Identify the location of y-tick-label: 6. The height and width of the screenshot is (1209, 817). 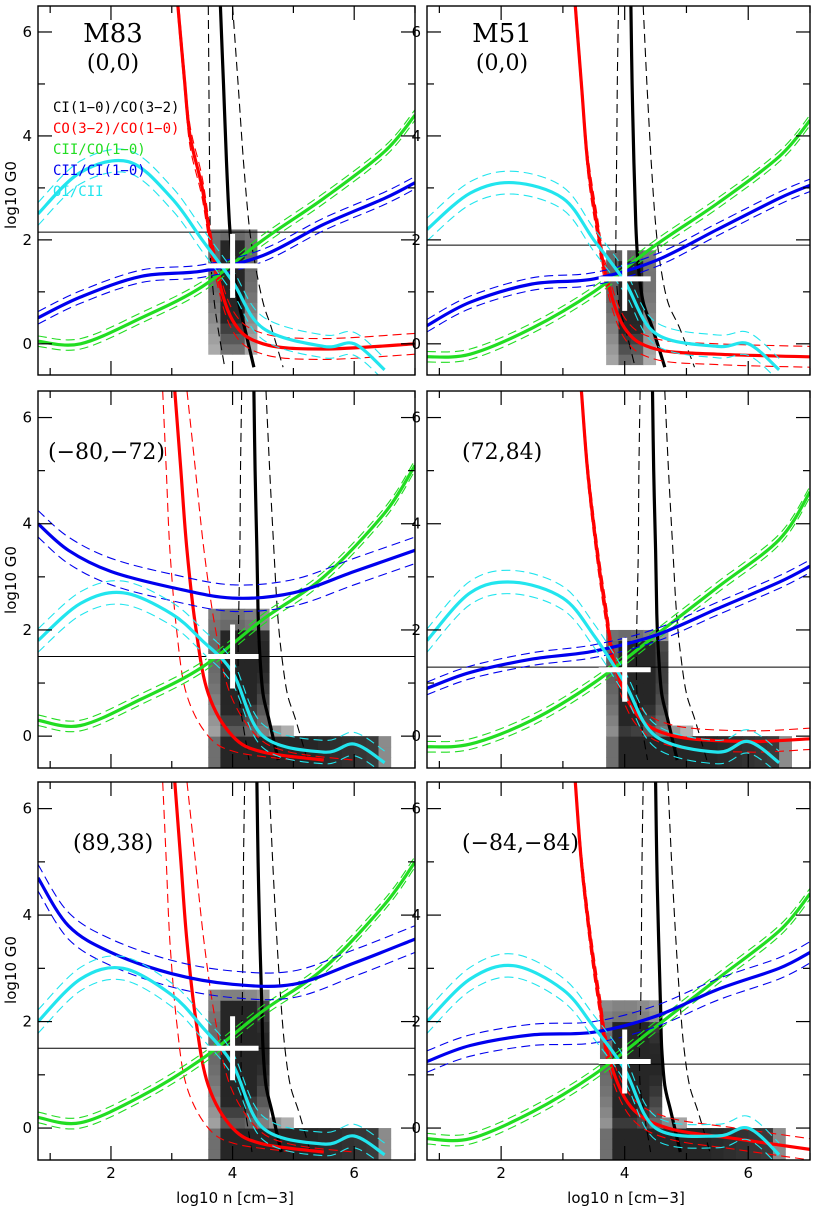
(416, 32).